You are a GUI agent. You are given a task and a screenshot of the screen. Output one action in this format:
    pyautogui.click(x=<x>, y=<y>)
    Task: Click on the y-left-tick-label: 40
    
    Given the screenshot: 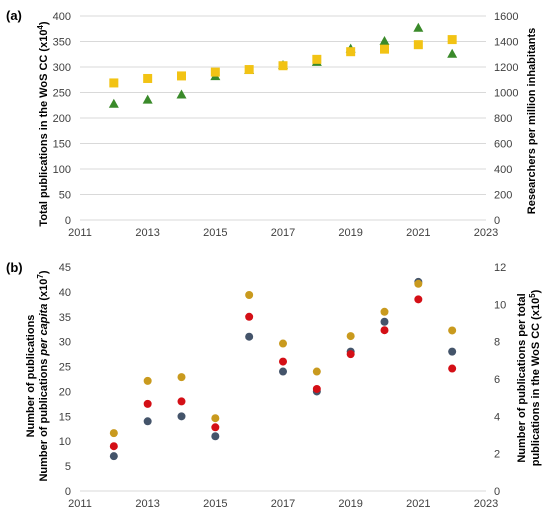 What is the action you would take?
    pyautogui.click(x=65, y=293)
    